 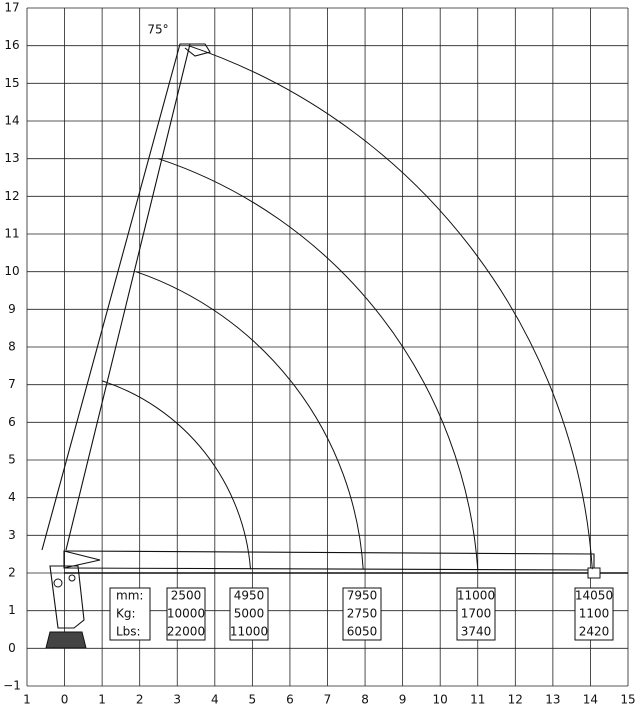 What do you see at coordinates (403, 700) in the screenshot?
I see `x-tick-label: 9` at bounding box center [403, 700].